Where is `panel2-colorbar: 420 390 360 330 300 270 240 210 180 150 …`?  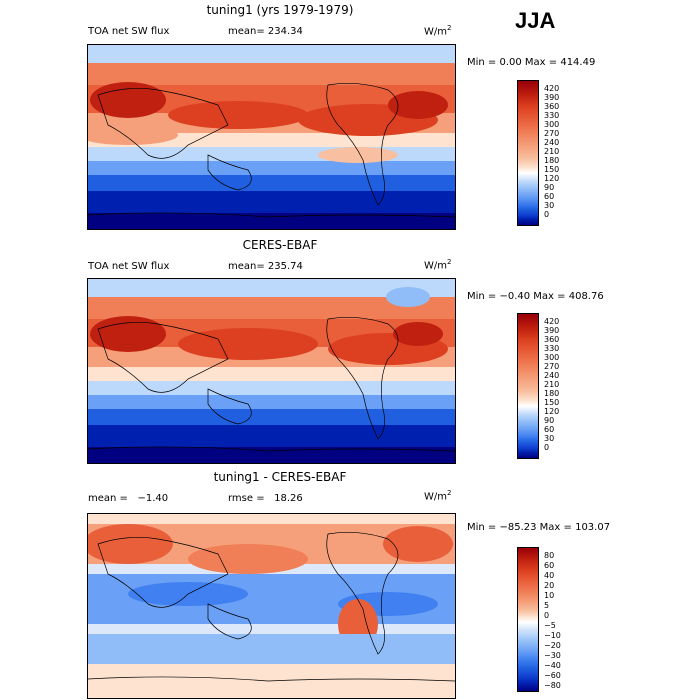
panel2-colorbar: 420 390 360 330 300 270 240 210 180 150 … is located at coordinates (547, 386).